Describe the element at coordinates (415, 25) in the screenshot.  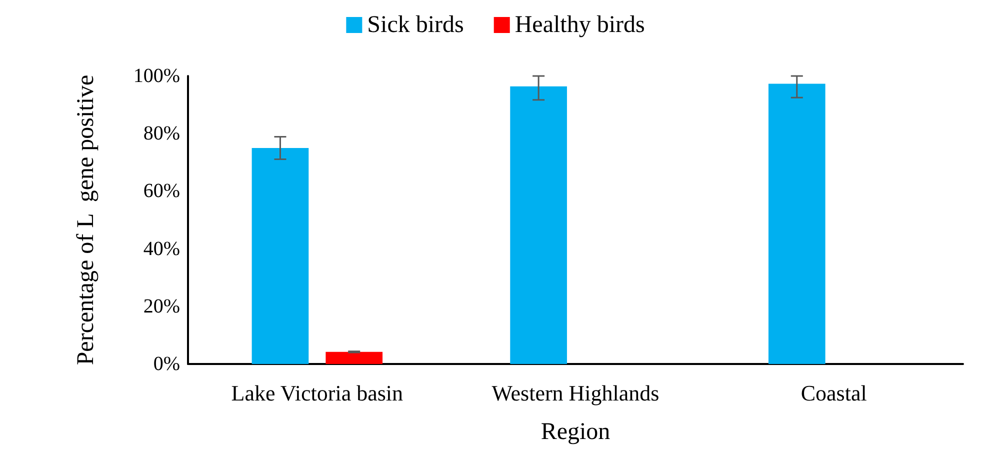
I see `legend-label: Sick birds` at that location.